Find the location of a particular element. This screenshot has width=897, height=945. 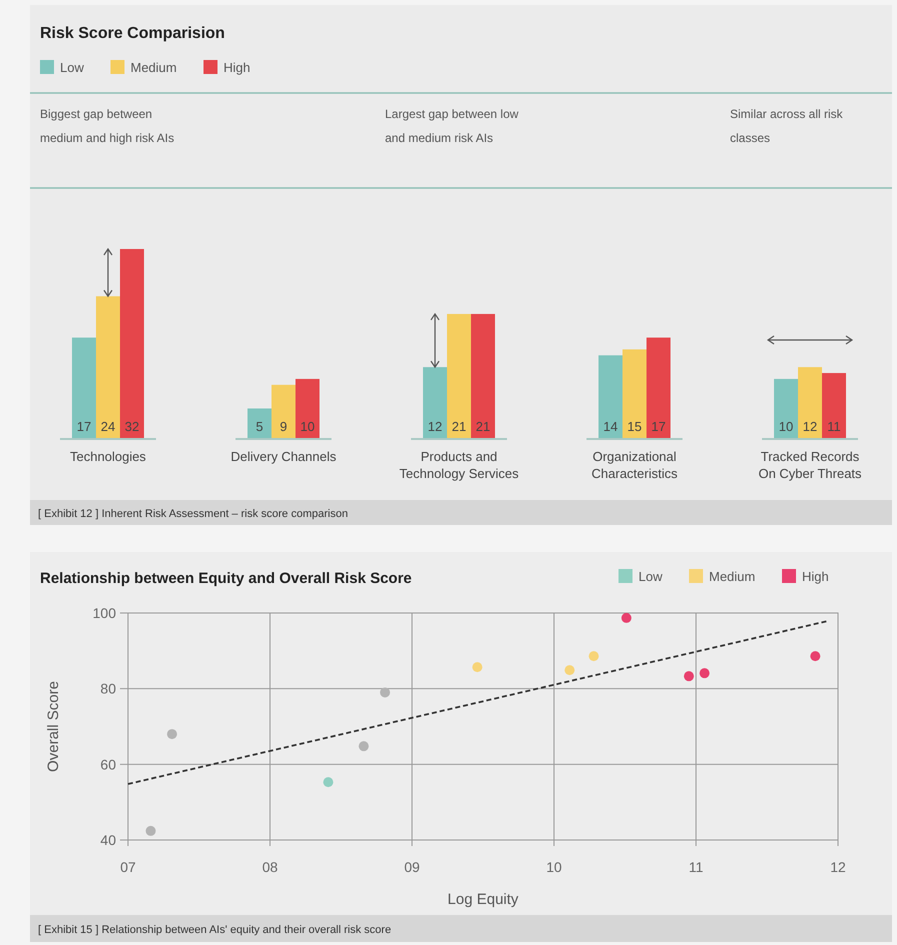

data-label: 32 is located at coordinates (132, 426).